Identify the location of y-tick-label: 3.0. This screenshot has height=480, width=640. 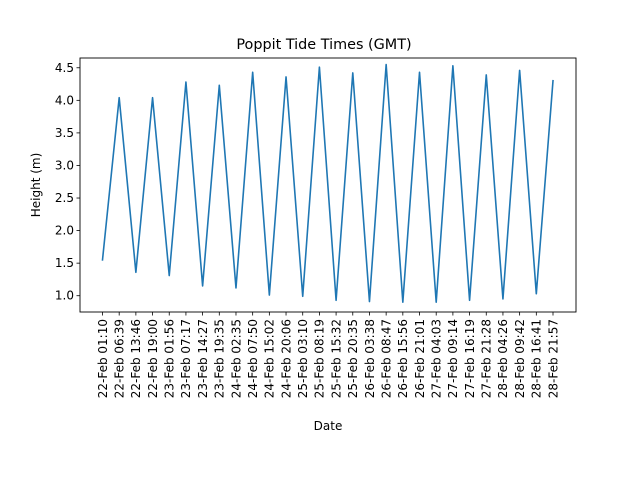
(64, 165).